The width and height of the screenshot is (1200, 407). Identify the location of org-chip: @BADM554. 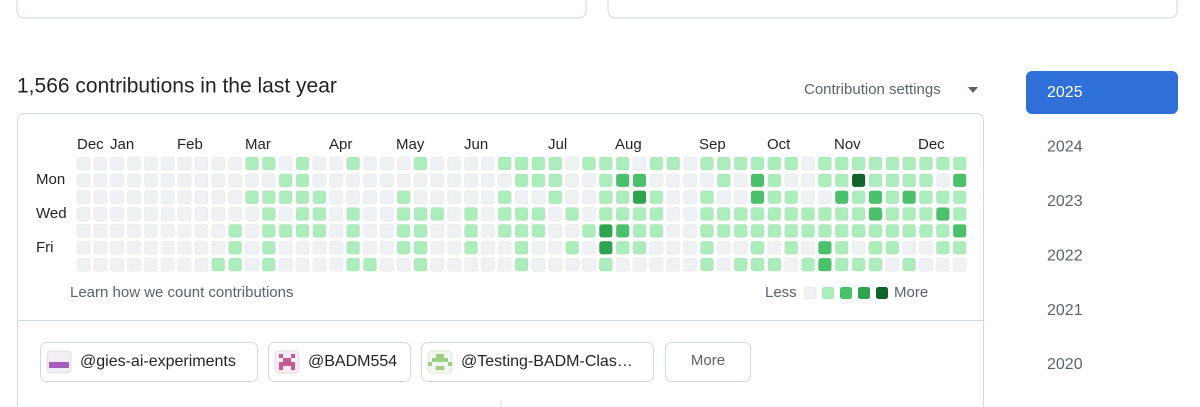
(339, 362).